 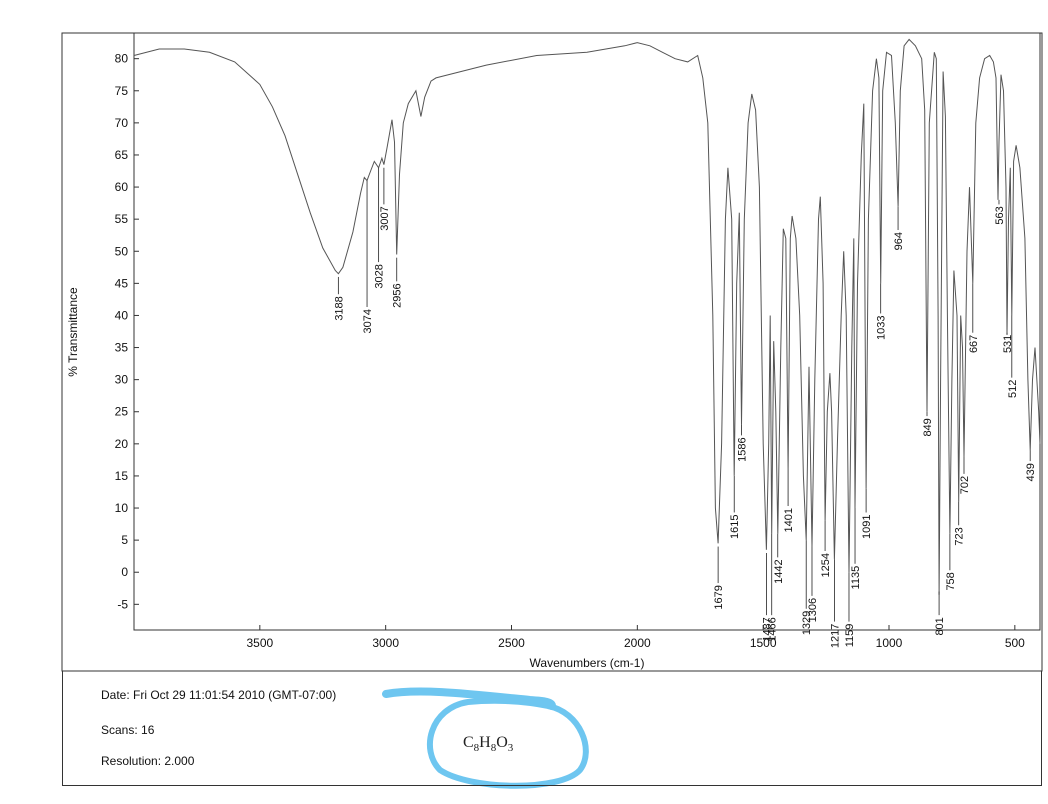 What do you see at coordinates (889, 643) in the screenshot?
I see `x-tick-label: 1000` at bounding box center [889, 643].